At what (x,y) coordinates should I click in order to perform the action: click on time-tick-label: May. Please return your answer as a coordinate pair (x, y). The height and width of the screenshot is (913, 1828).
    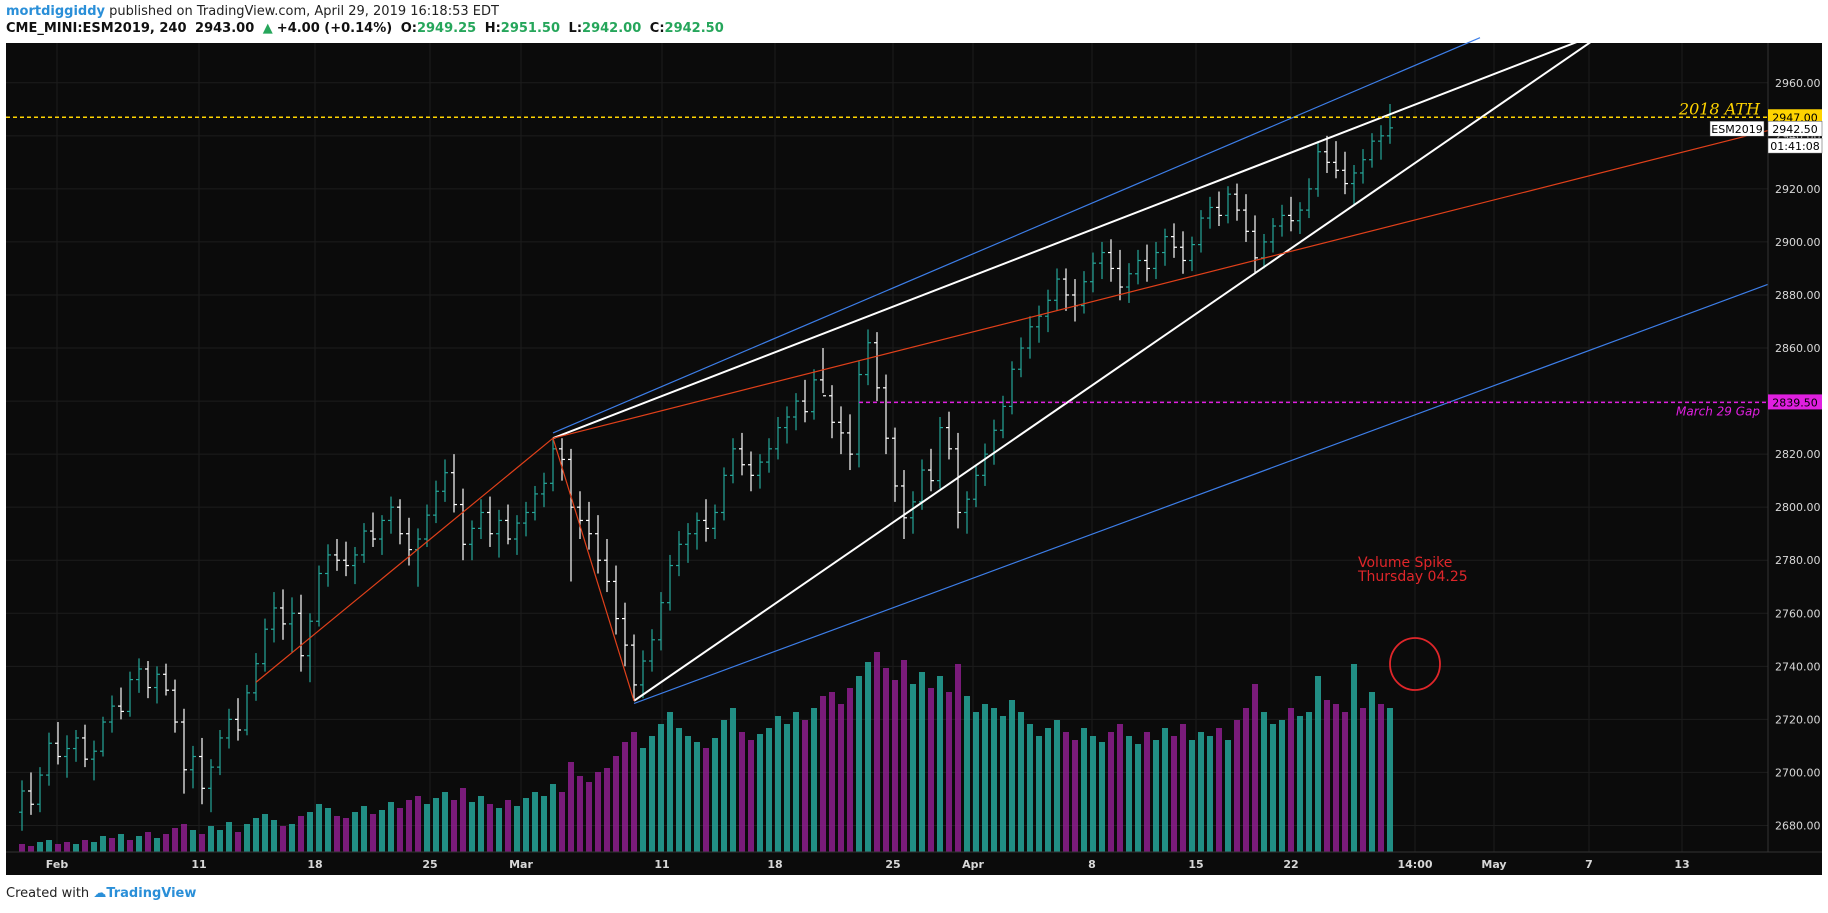
    Looking at the image, I should click on (1493, 864).